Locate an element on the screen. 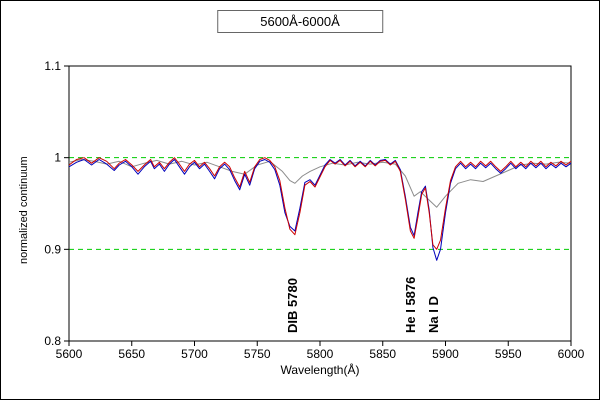 The width and height of the screenshot is (600, 400). y-tick-label: 1 is located at coordinates (57, 158).